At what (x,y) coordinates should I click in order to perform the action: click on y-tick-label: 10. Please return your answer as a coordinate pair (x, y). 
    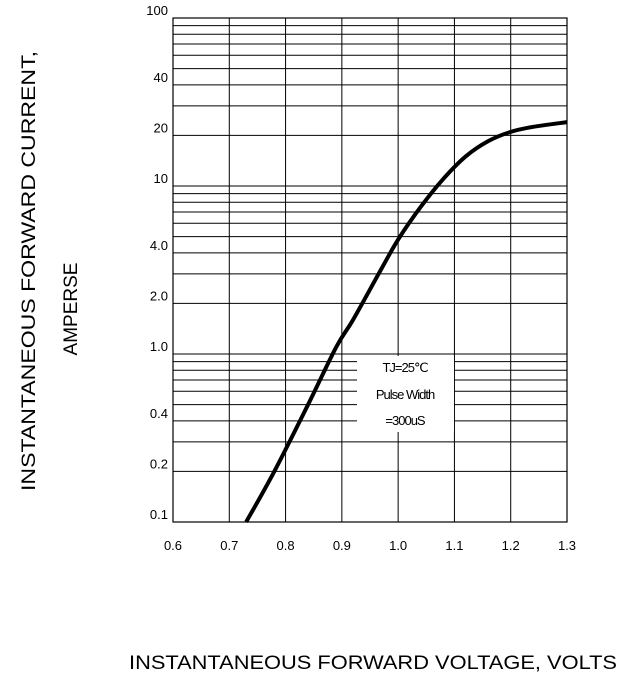
    Looking at the image, I should click on (161, 178).